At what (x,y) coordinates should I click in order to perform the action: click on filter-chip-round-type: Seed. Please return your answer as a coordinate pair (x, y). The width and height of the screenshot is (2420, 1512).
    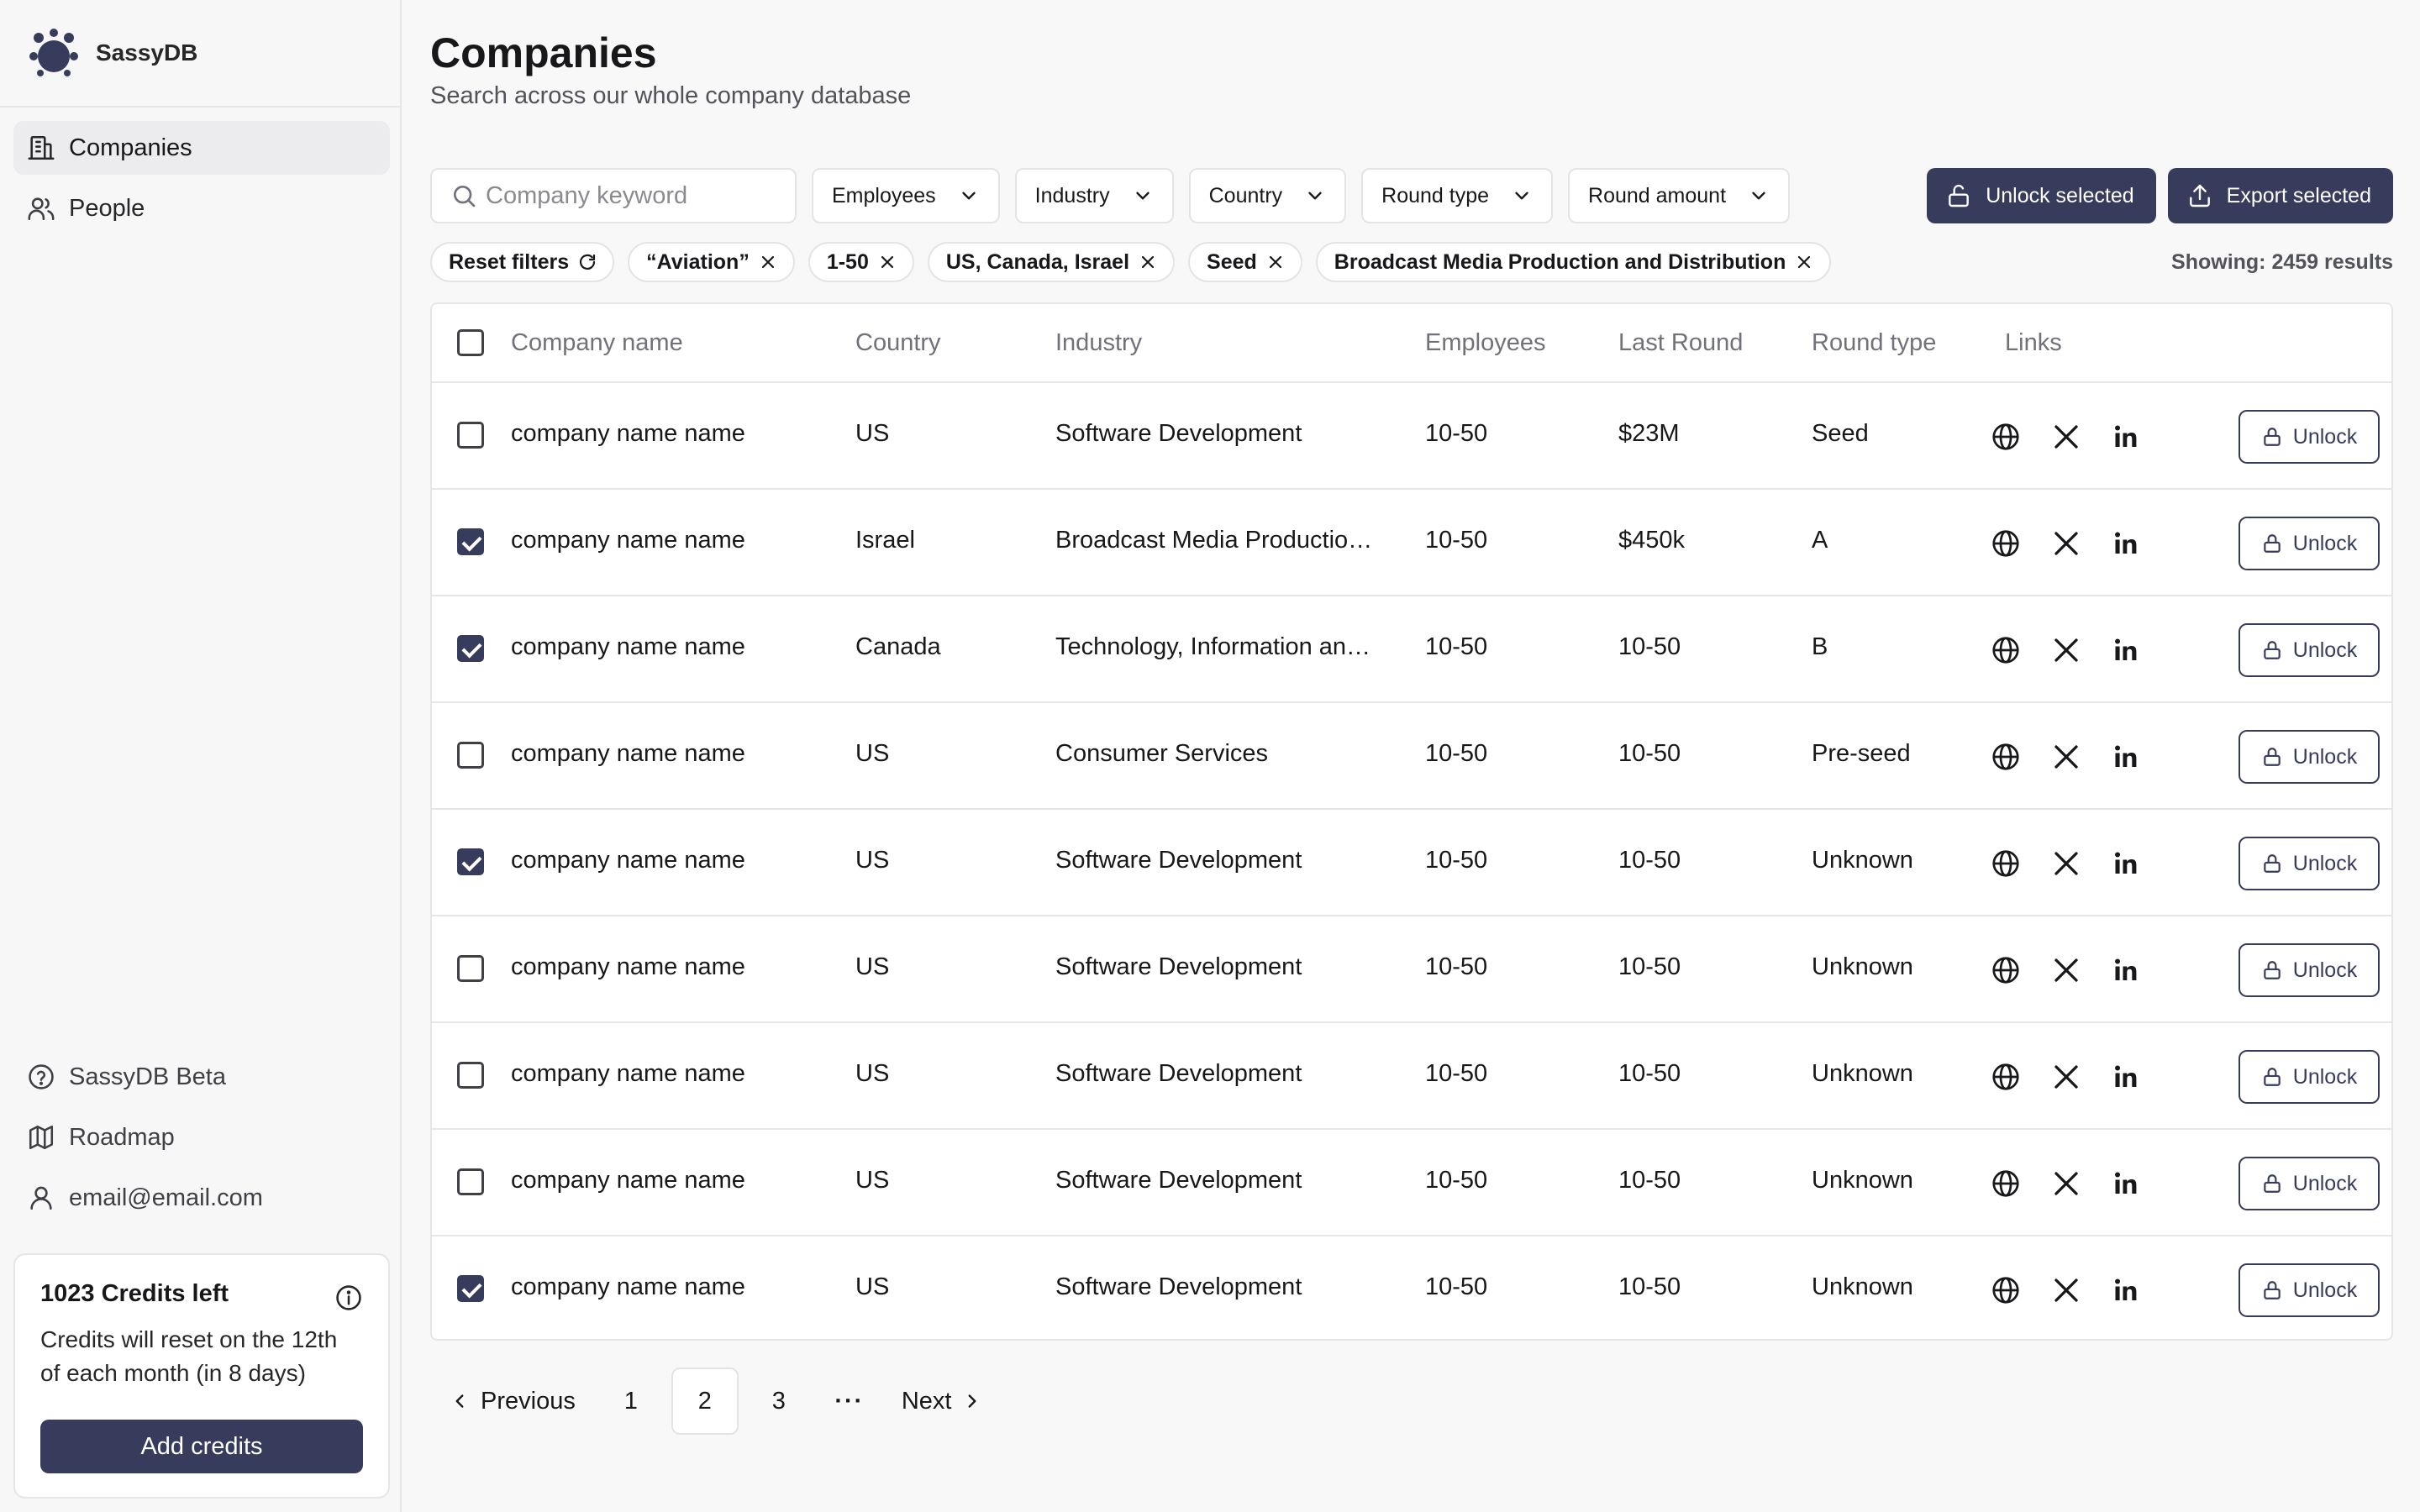
    Looking at the image, I should click on (1245, 262).